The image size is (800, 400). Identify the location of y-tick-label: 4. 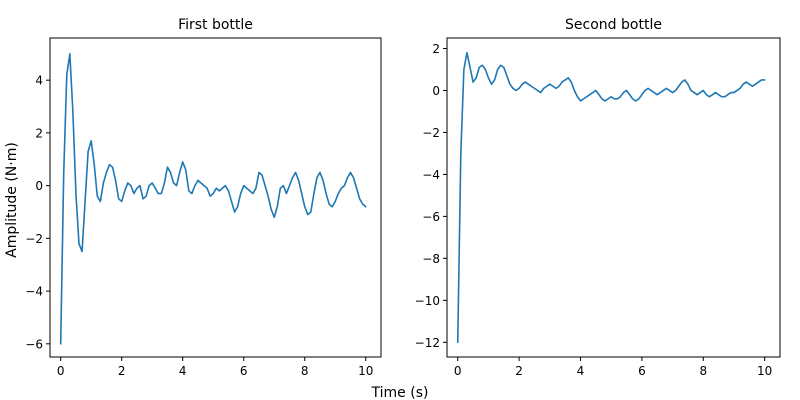
(39, 81).